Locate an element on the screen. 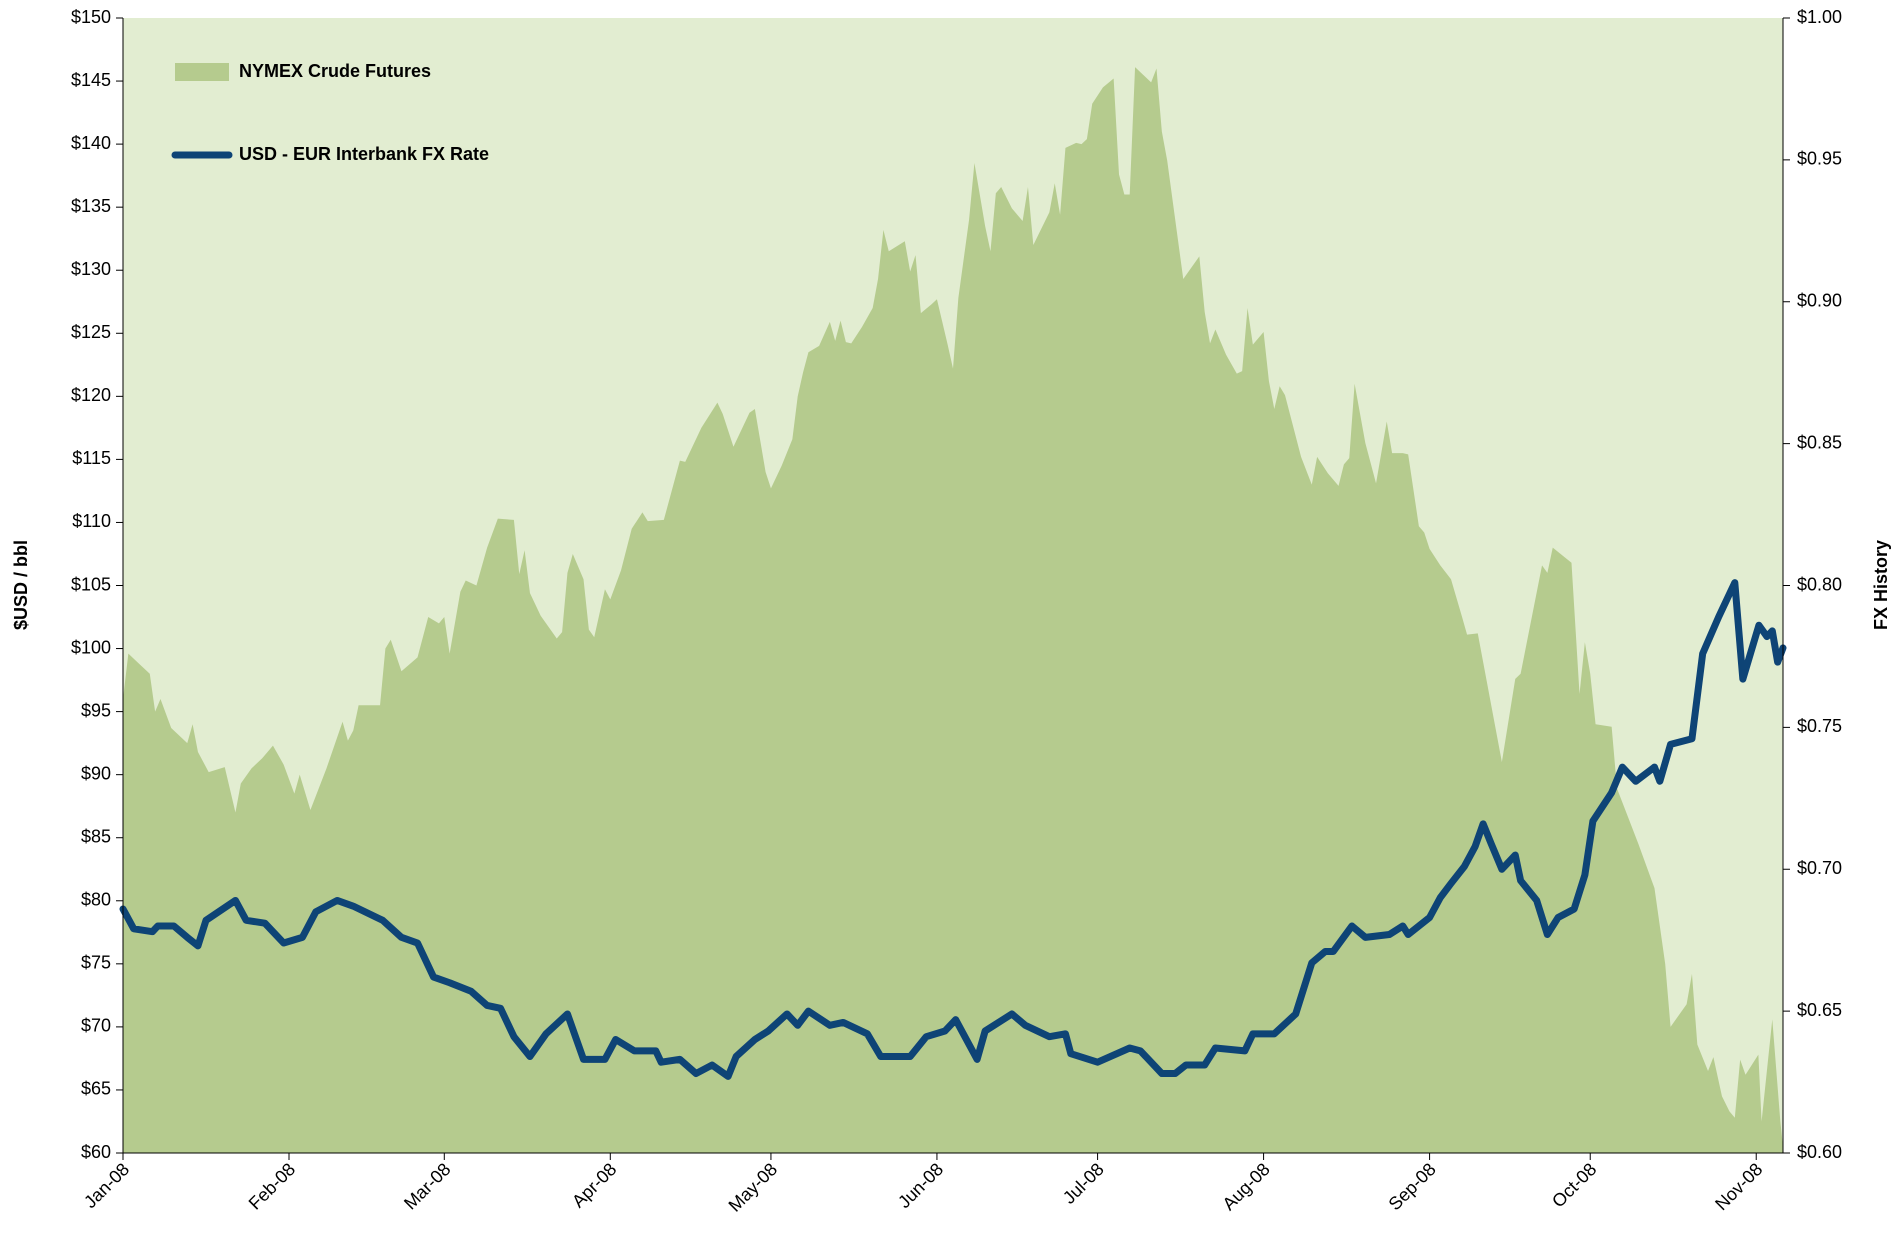  y-tick-label: $70 is located at coordinates (96, 1026).